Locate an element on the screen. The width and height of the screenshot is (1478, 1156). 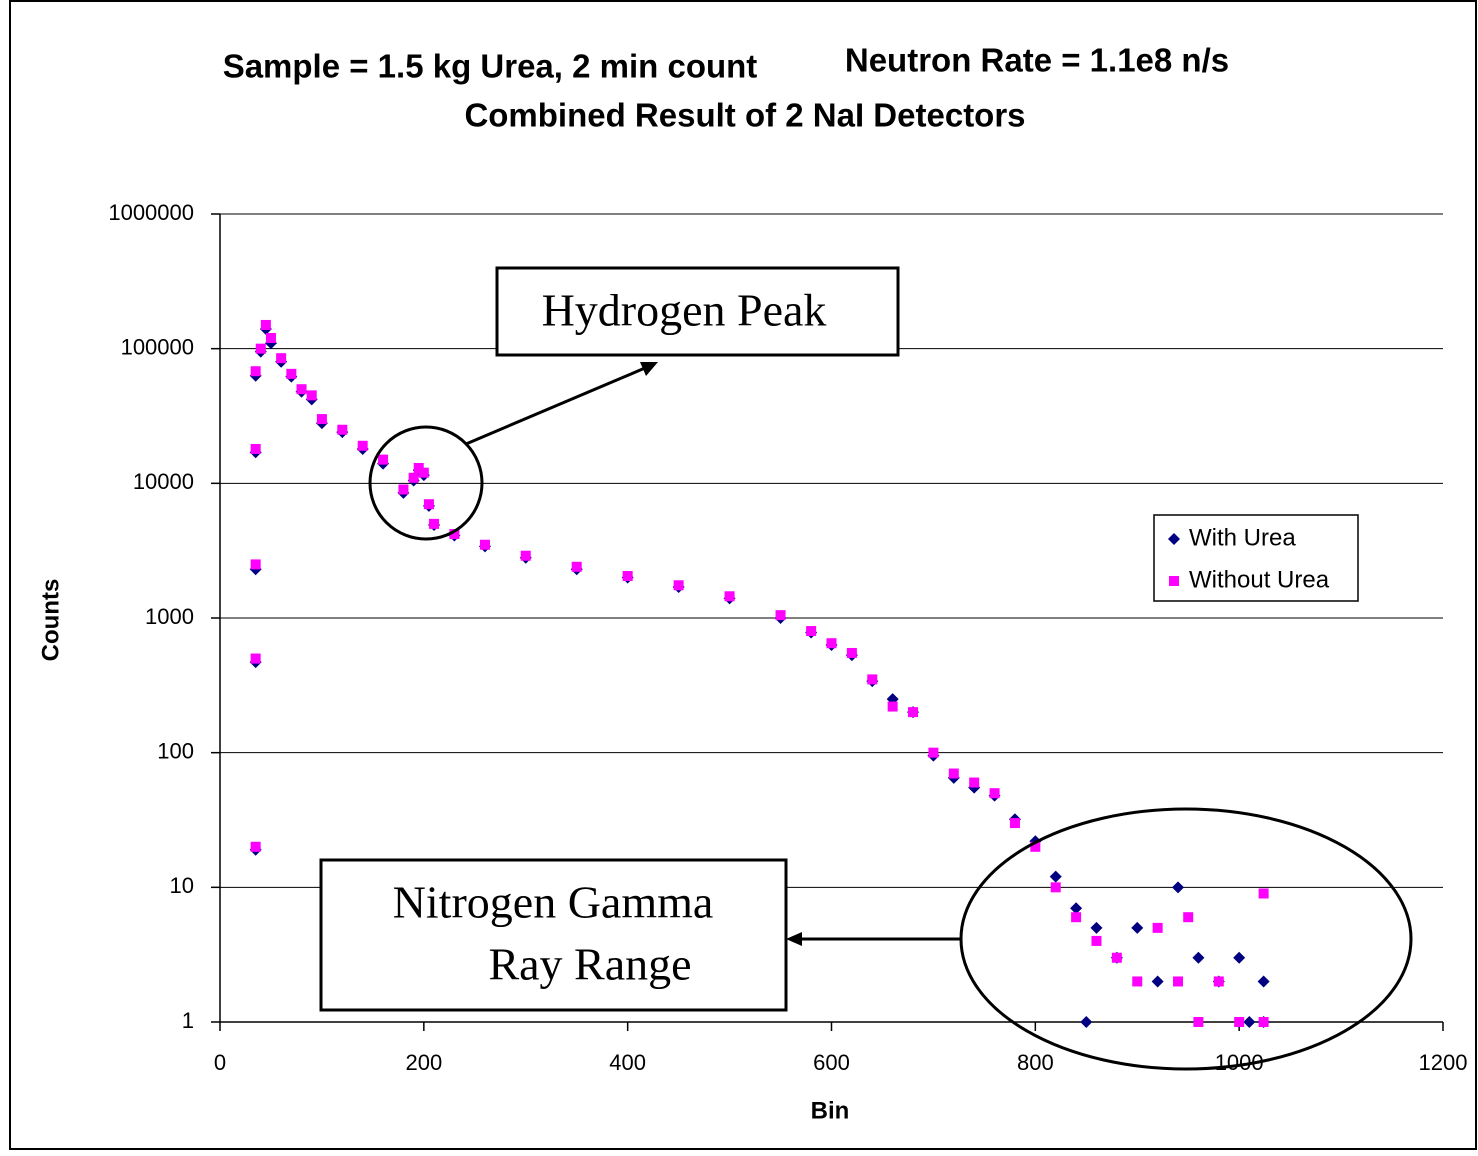
y-tick-label: 10000 is located at coordinates (163, 481).